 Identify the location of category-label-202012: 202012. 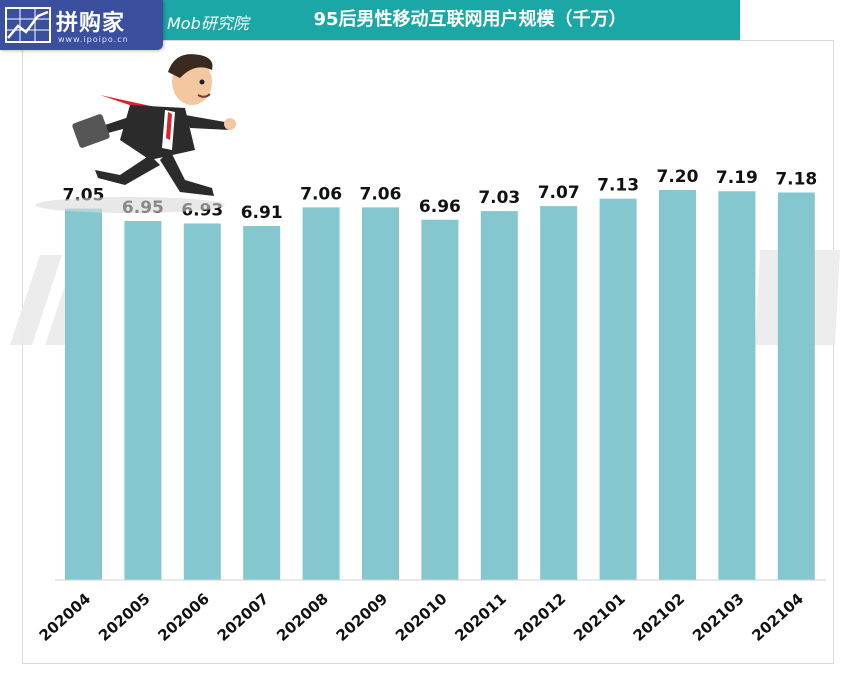
(540, 617).